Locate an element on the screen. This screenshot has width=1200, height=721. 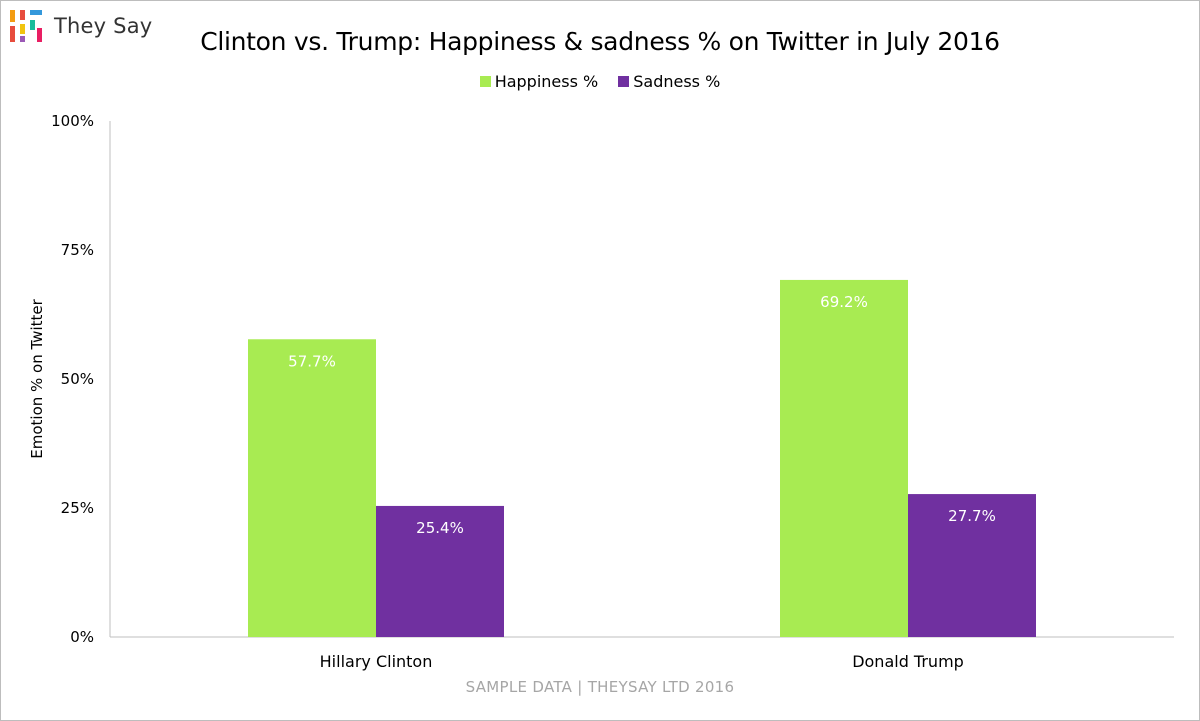
data-label: 69.2% is located at coordinates (844, 302).